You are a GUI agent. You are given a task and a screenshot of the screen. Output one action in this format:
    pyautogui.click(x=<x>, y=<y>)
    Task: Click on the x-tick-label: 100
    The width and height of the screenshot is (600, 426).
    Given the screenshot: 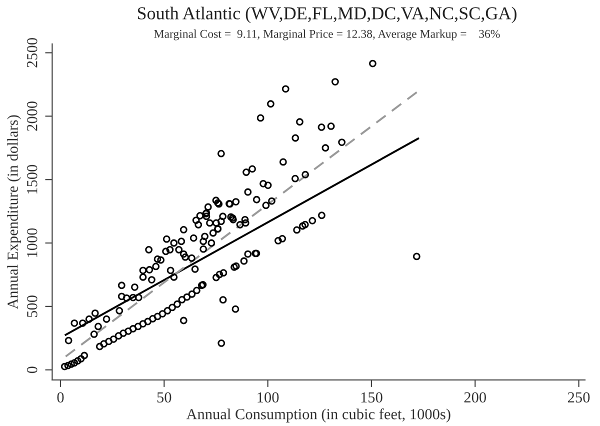 What is the action you would take?
    pyautogui.click(x=268, y=397)
    